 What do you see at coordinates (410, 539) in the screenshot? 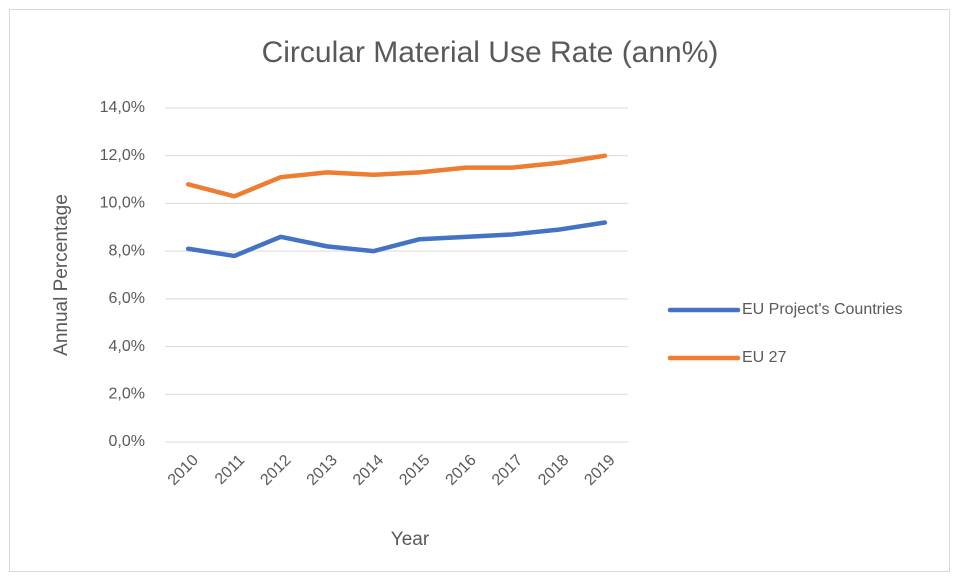
I see `x-axis-label: Year` at bounding box center [410, 539].